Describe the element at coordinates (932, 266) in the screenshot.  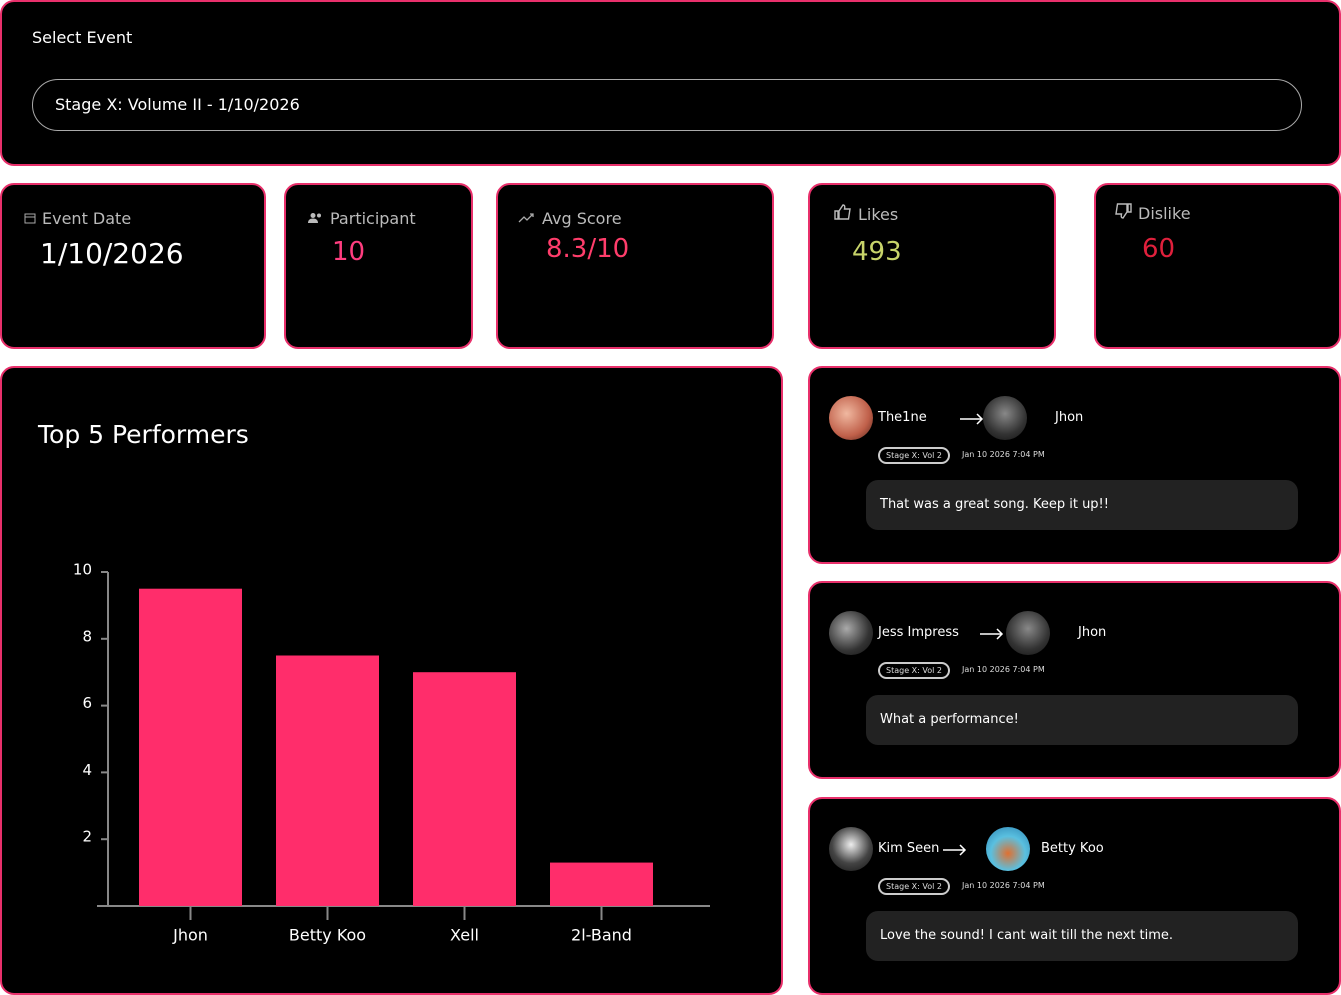
I see `stat-card: Likes 493` at that location.